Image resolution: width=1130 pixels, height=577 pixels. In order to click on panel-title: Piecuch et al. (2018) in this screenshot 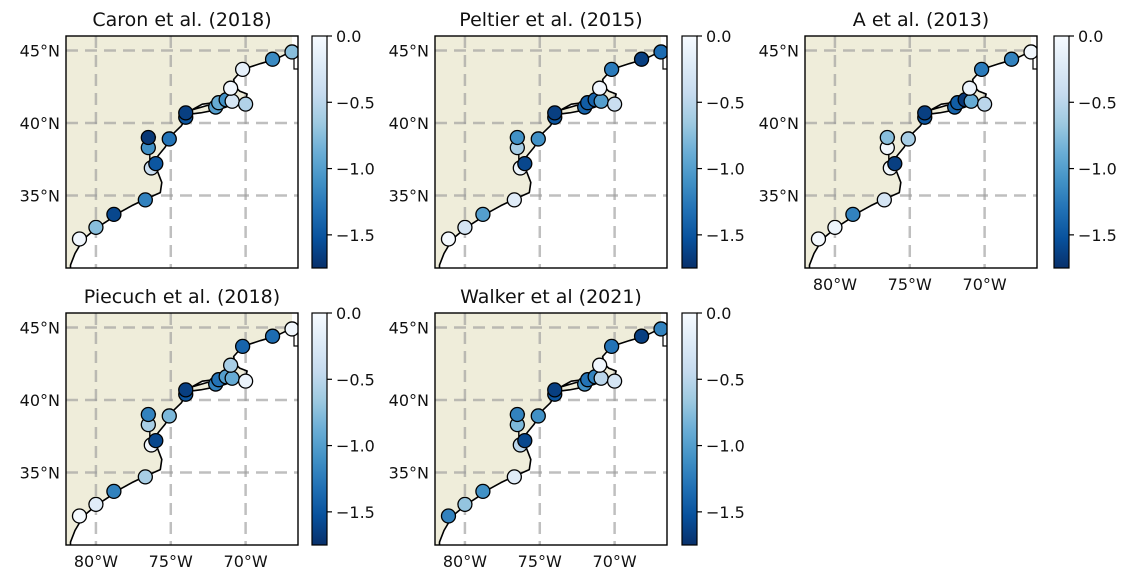, I will do `click(182, 297)`.